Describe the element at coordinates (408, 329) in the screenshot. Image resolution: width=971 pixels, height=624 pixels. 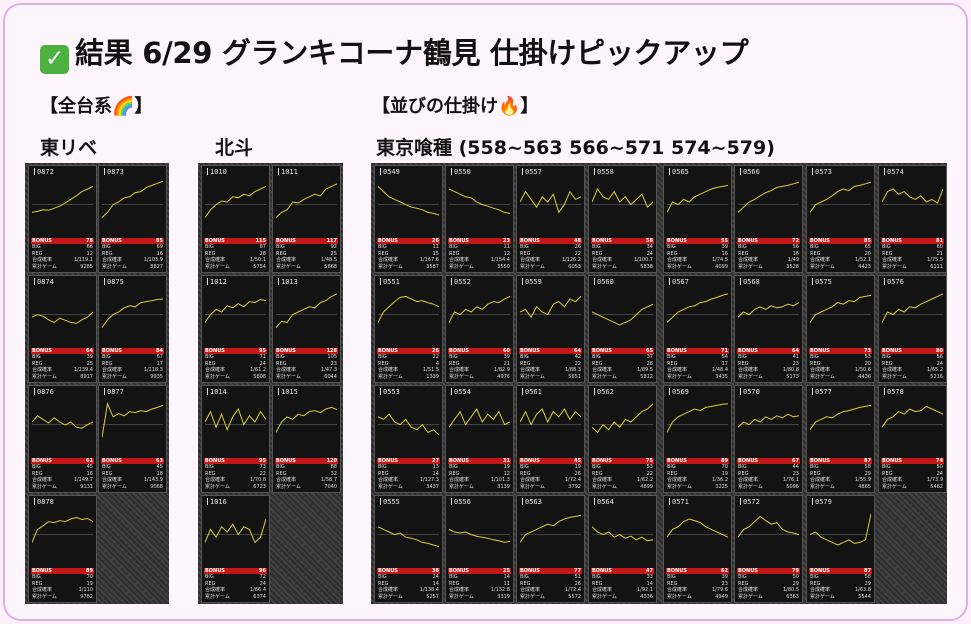
I see `machine-card: 0551 BONUS 26 BIG 22 REG 4 合成確率 1/51.5 累計ゲーム 1339` at that location.